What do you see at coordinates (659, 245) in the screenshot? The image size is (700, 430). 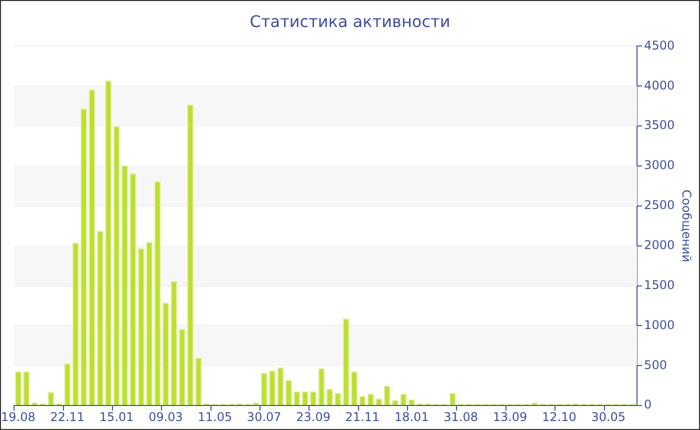 I see `y-tick-label: 2000` at bounding box center [659, 245].